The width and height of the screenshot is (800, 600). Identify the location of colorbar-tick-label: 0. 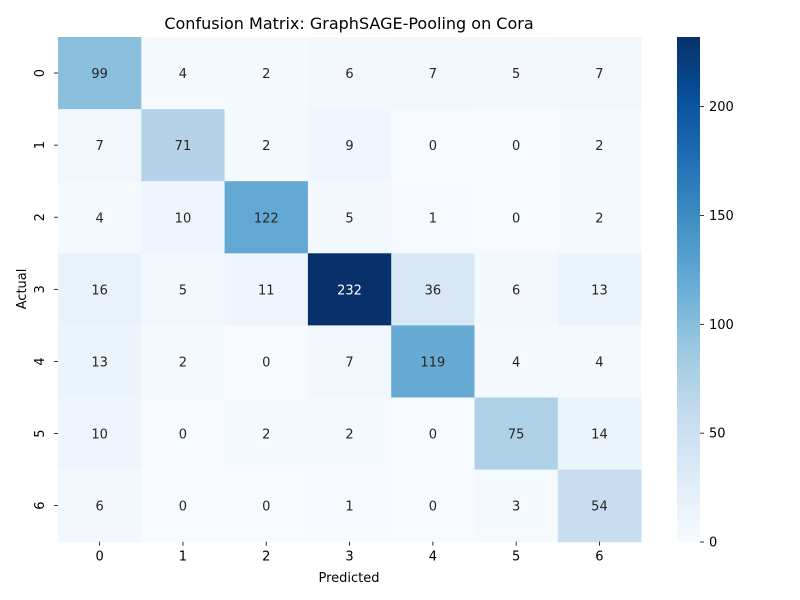
(713, 543).